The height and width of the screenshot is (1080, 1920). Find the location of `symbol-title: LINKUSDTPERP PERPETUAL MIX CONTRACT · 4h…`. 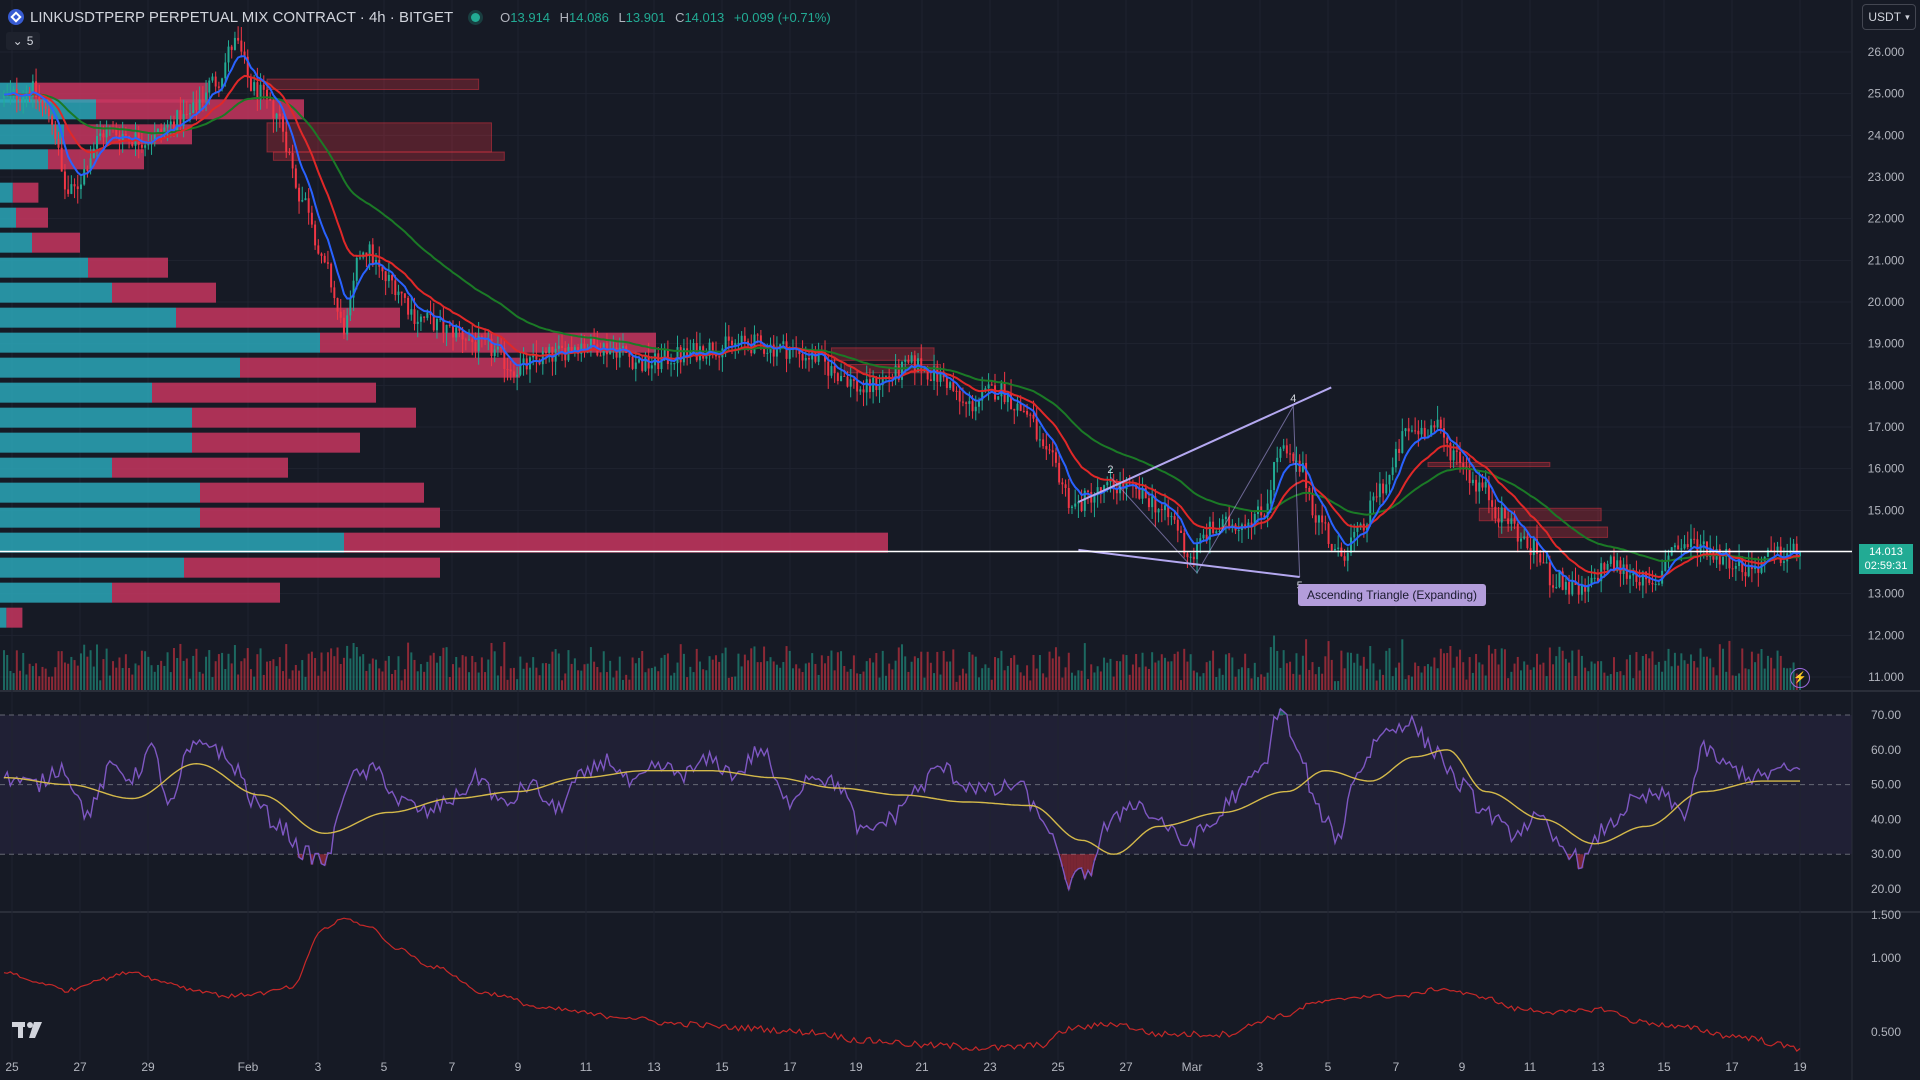

symbol-title: LINKUSDTPERP PERPETUAL MIX CONTRACT · 4h… is located at coordinates (242, 17).